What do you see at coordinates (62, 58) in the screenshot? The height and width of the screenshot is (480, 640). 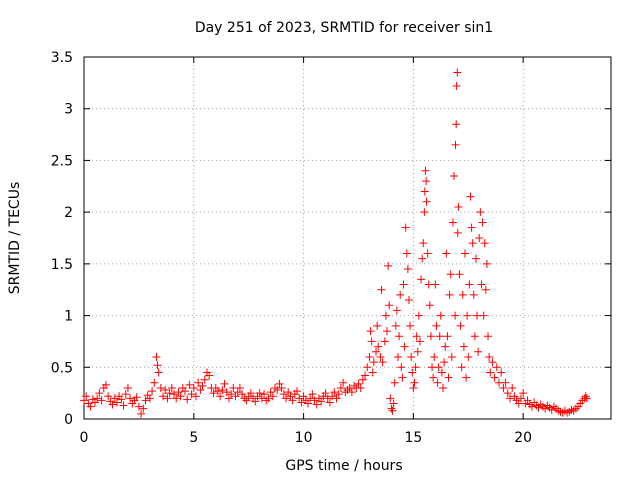 I see `y-tick-label: 3.5` at bounding box center [62, 58].